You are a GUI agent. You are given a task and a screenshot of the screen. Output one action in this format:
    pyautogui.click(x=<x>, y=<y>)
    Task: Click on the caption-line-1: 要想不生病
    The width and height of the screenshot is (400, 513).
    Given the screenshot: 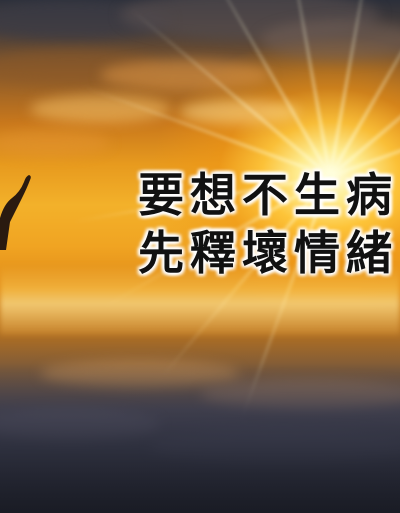 What is the action you would take?
    pyautogui.click(x=268, y=195)
    